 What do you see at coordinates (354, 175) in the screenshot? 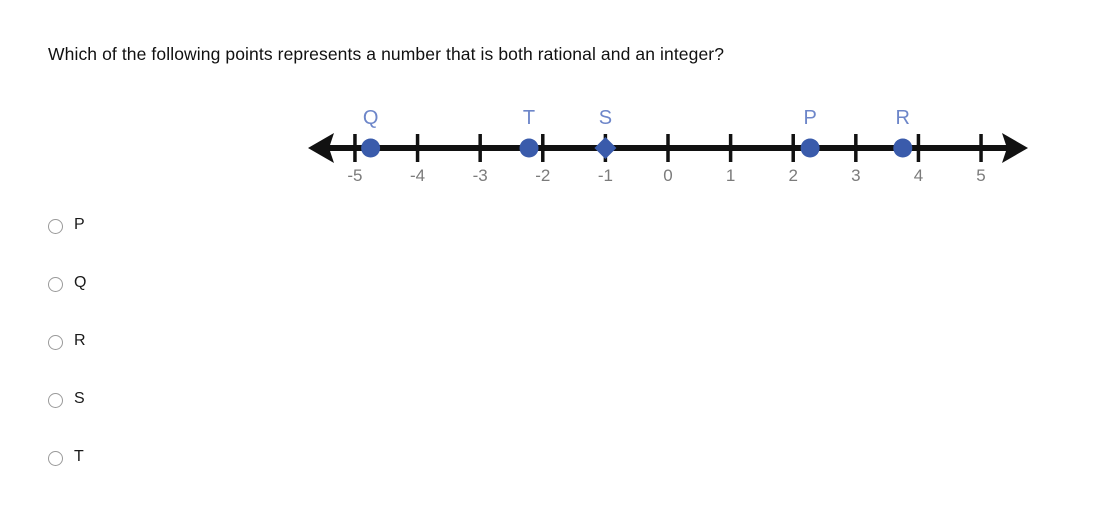
I see `axis-tick-label: -5` at bounding box center [354, 175].